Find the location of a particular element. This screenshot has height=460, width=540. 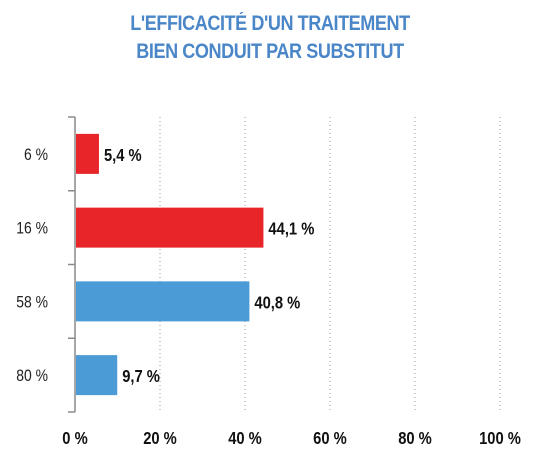

value-label-2: 40,8 % is located at coordinates (277, 303).